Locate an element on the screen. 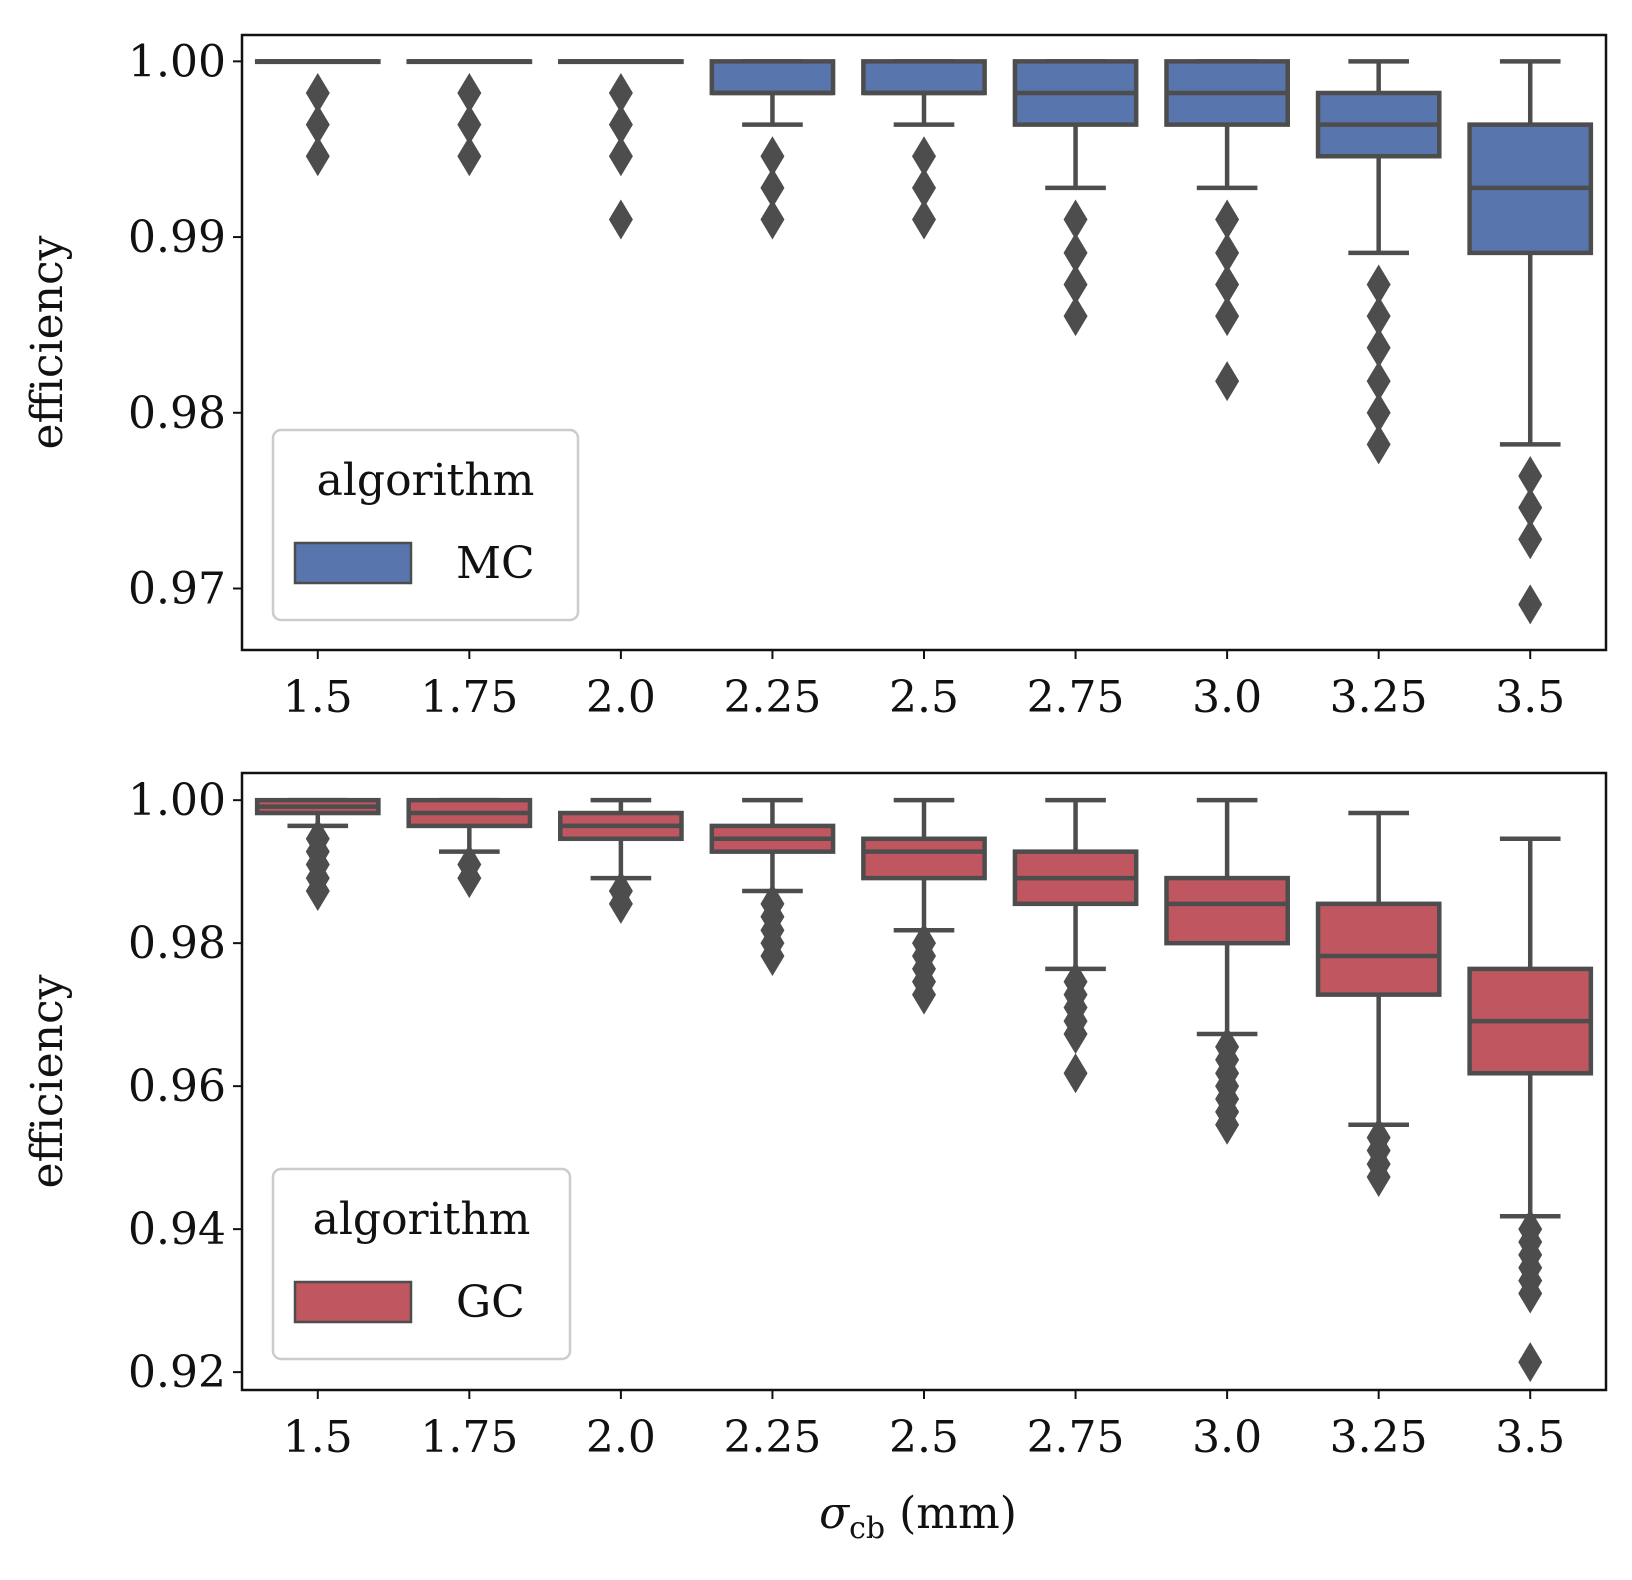  x-axis-label-subscript: cb is located at coordinates (867, 1528).